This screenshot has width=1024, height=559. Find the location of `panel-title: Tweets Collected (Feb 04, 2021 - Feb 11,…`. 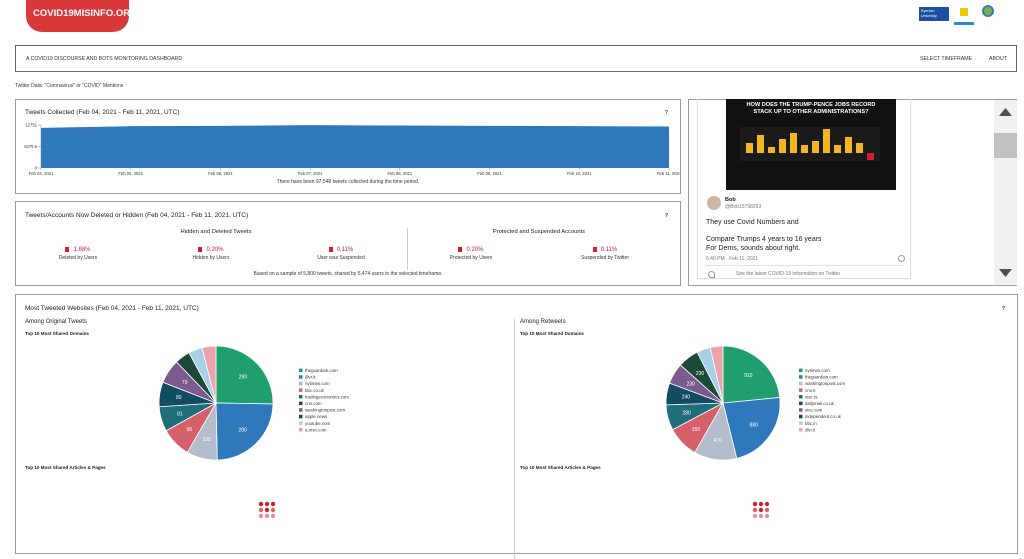

panel-title: Tweets Collected (Feb 04, 2021 - Feb 11,… is located at coordinates (102, 112).